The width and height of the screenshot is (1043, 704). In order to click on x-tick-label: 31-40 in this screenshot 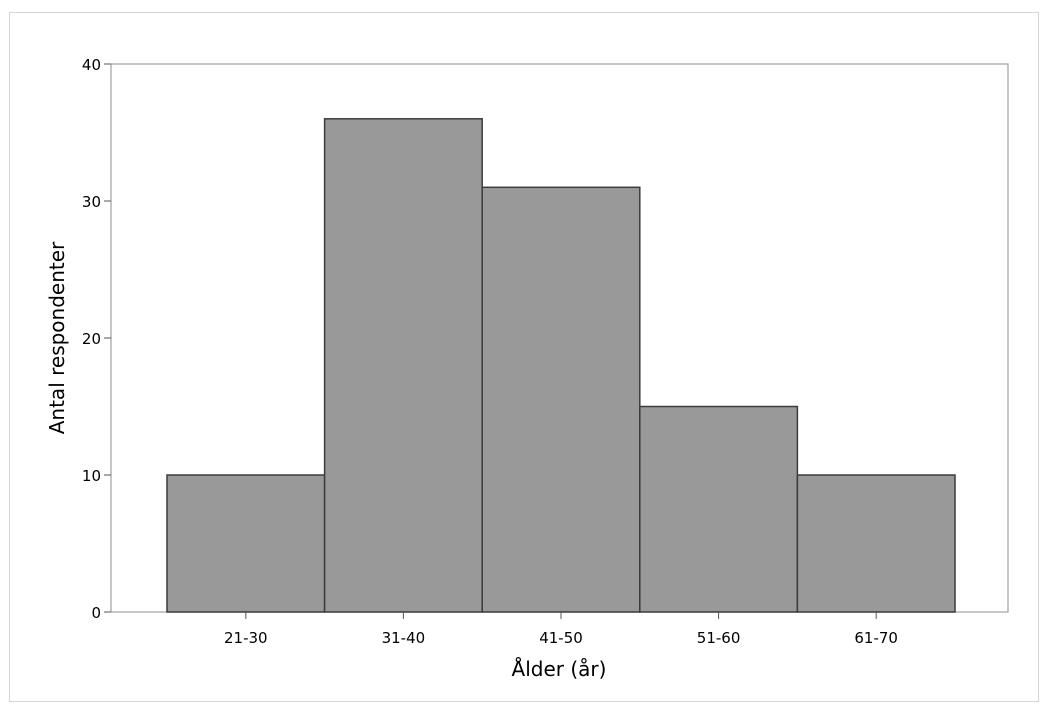, I will do `click(404, 638)`.